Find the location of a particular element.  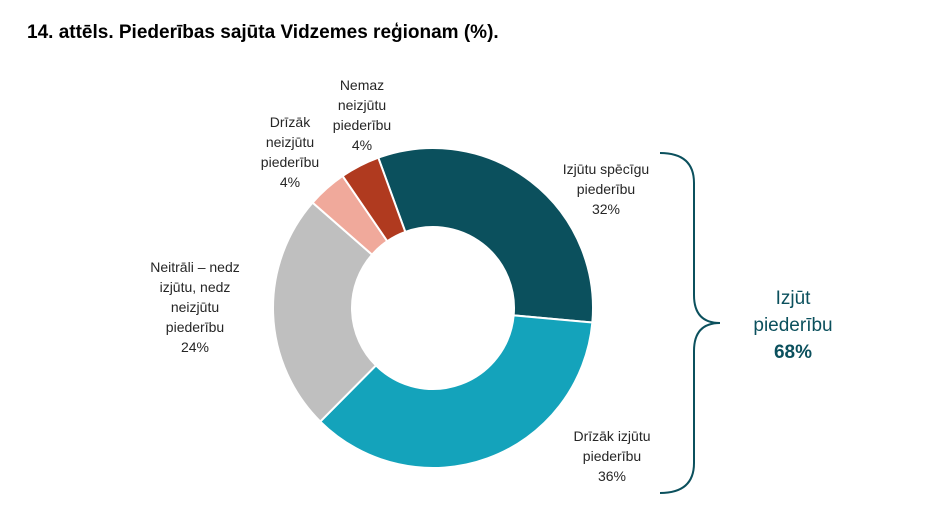

slice-label: Nemaz neizjūtu piederību 4% is located at coordinates (362, 115).